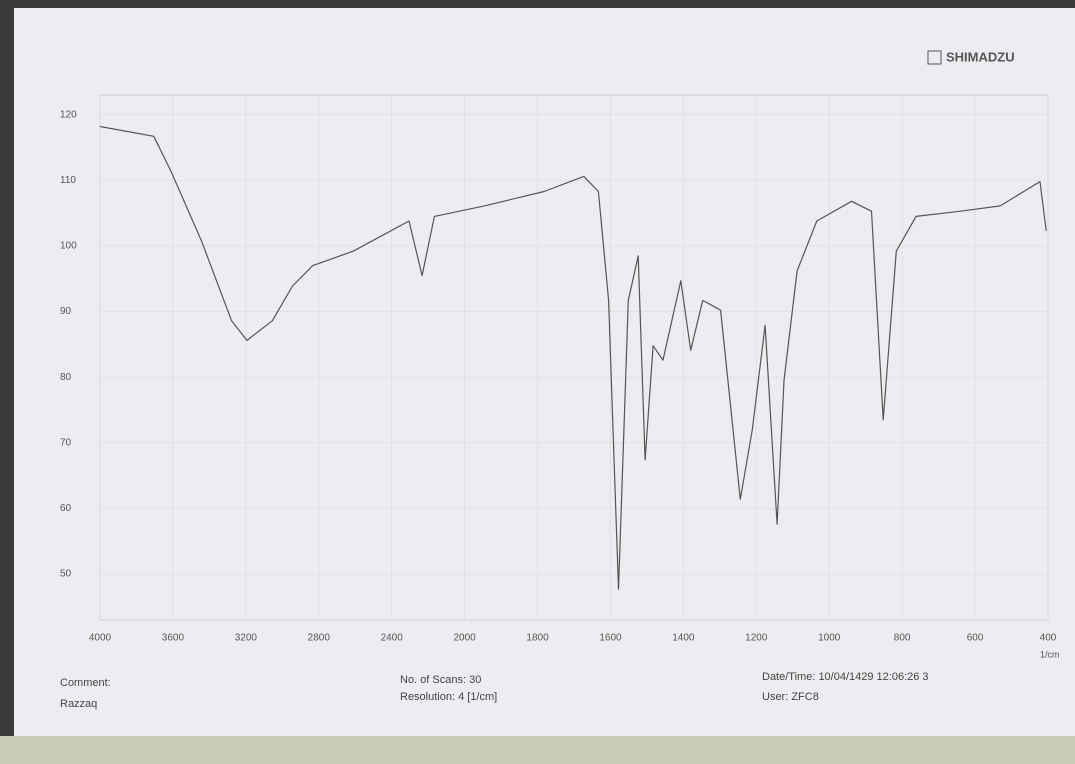  I want to click on x-tick-label: 3600, so click(173, 638).